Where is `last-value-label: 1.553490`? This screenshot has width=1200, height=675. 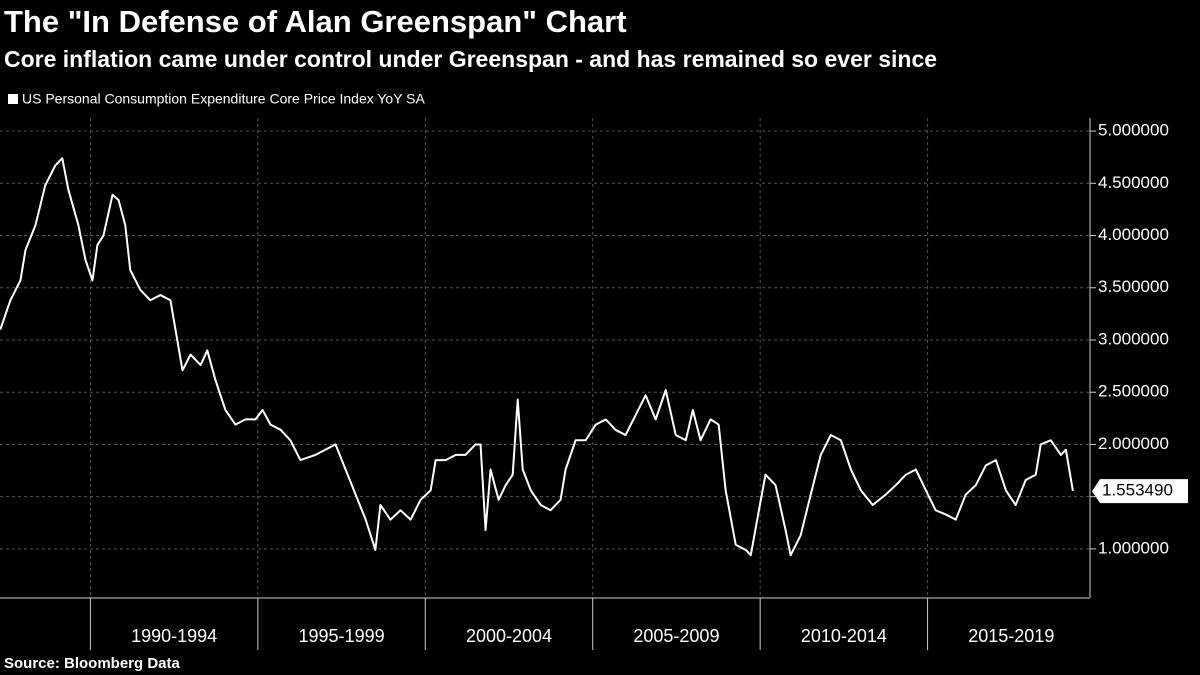 last-value-label: 1.553490 is located at coordinates (1137, 490).